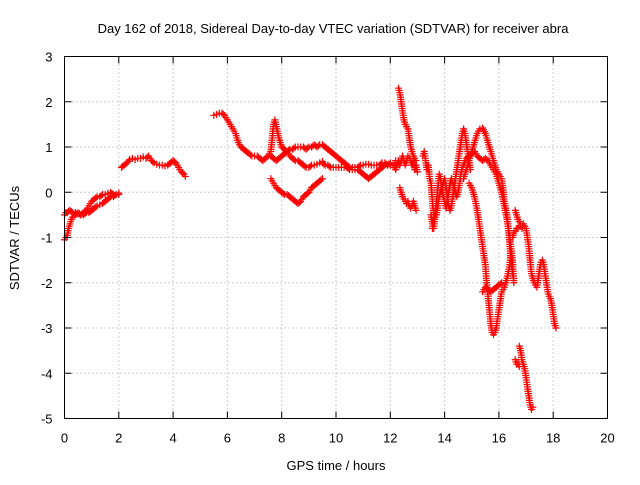 The height and width of the screenshot is (485, 640). Describe the element at coordinates (118, 438) in the screenshot. I see `x-tick-label: 2` at that location.